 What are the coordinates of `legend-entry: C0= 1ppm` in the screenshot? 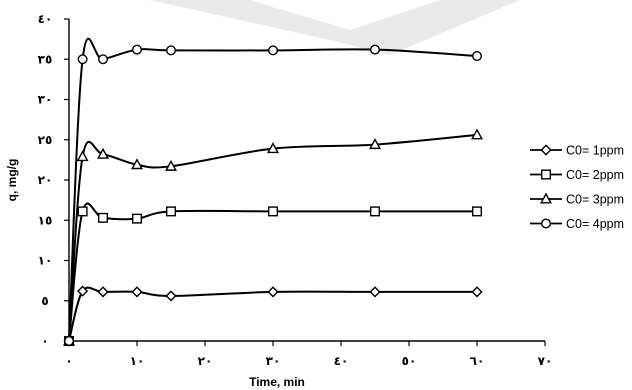 It's located at (577, 151).